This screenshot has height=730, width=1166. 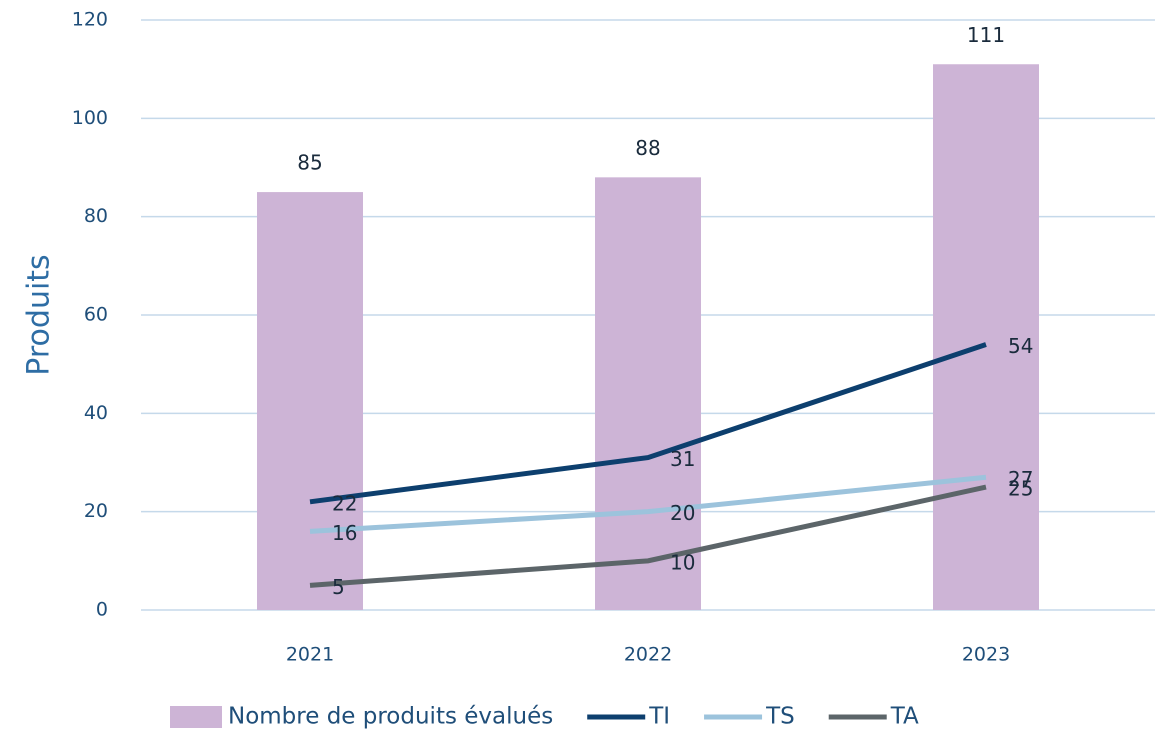 What do you see at coordinates (1020, 346) in the screenshot?
I see `line-value-label: 54` at bounding box center [1020, 346].